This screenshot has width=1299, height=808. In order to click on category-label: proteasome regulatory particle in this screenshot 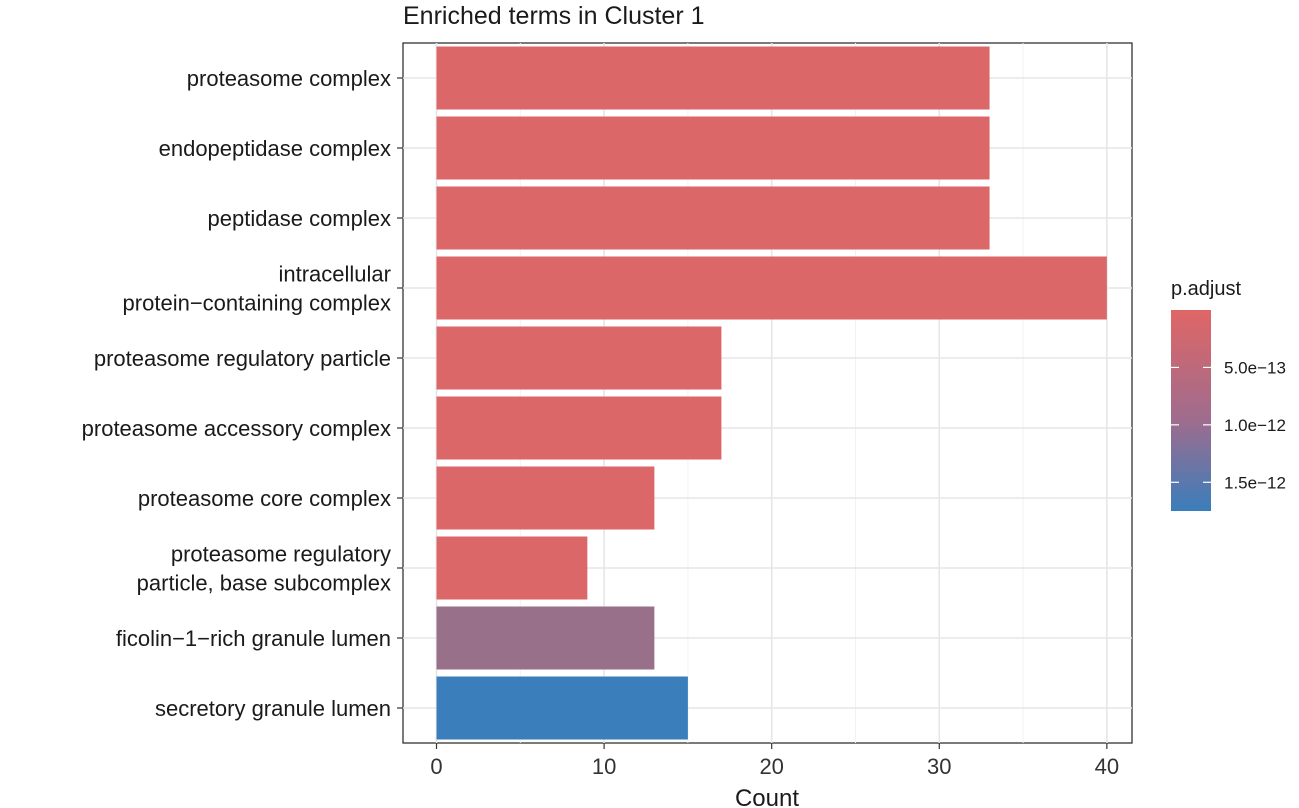, I will do `click(242, 358)`.